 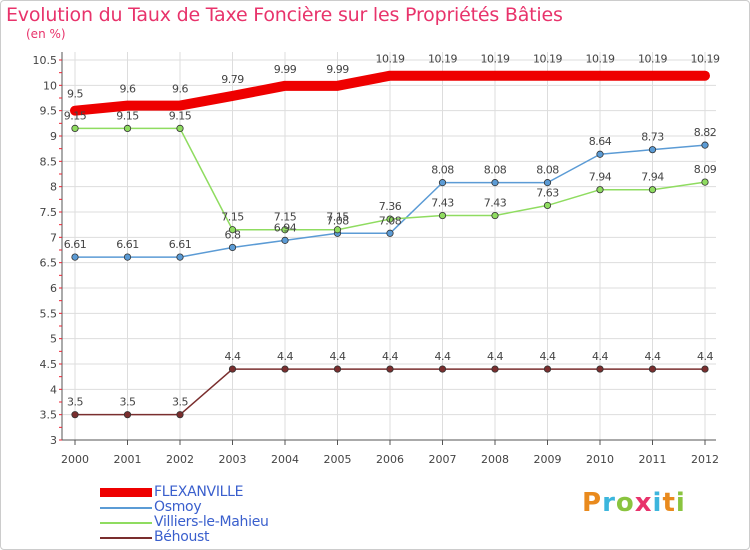 I want to click on y-tick-label: 7.5, so click(x=49, y=212).